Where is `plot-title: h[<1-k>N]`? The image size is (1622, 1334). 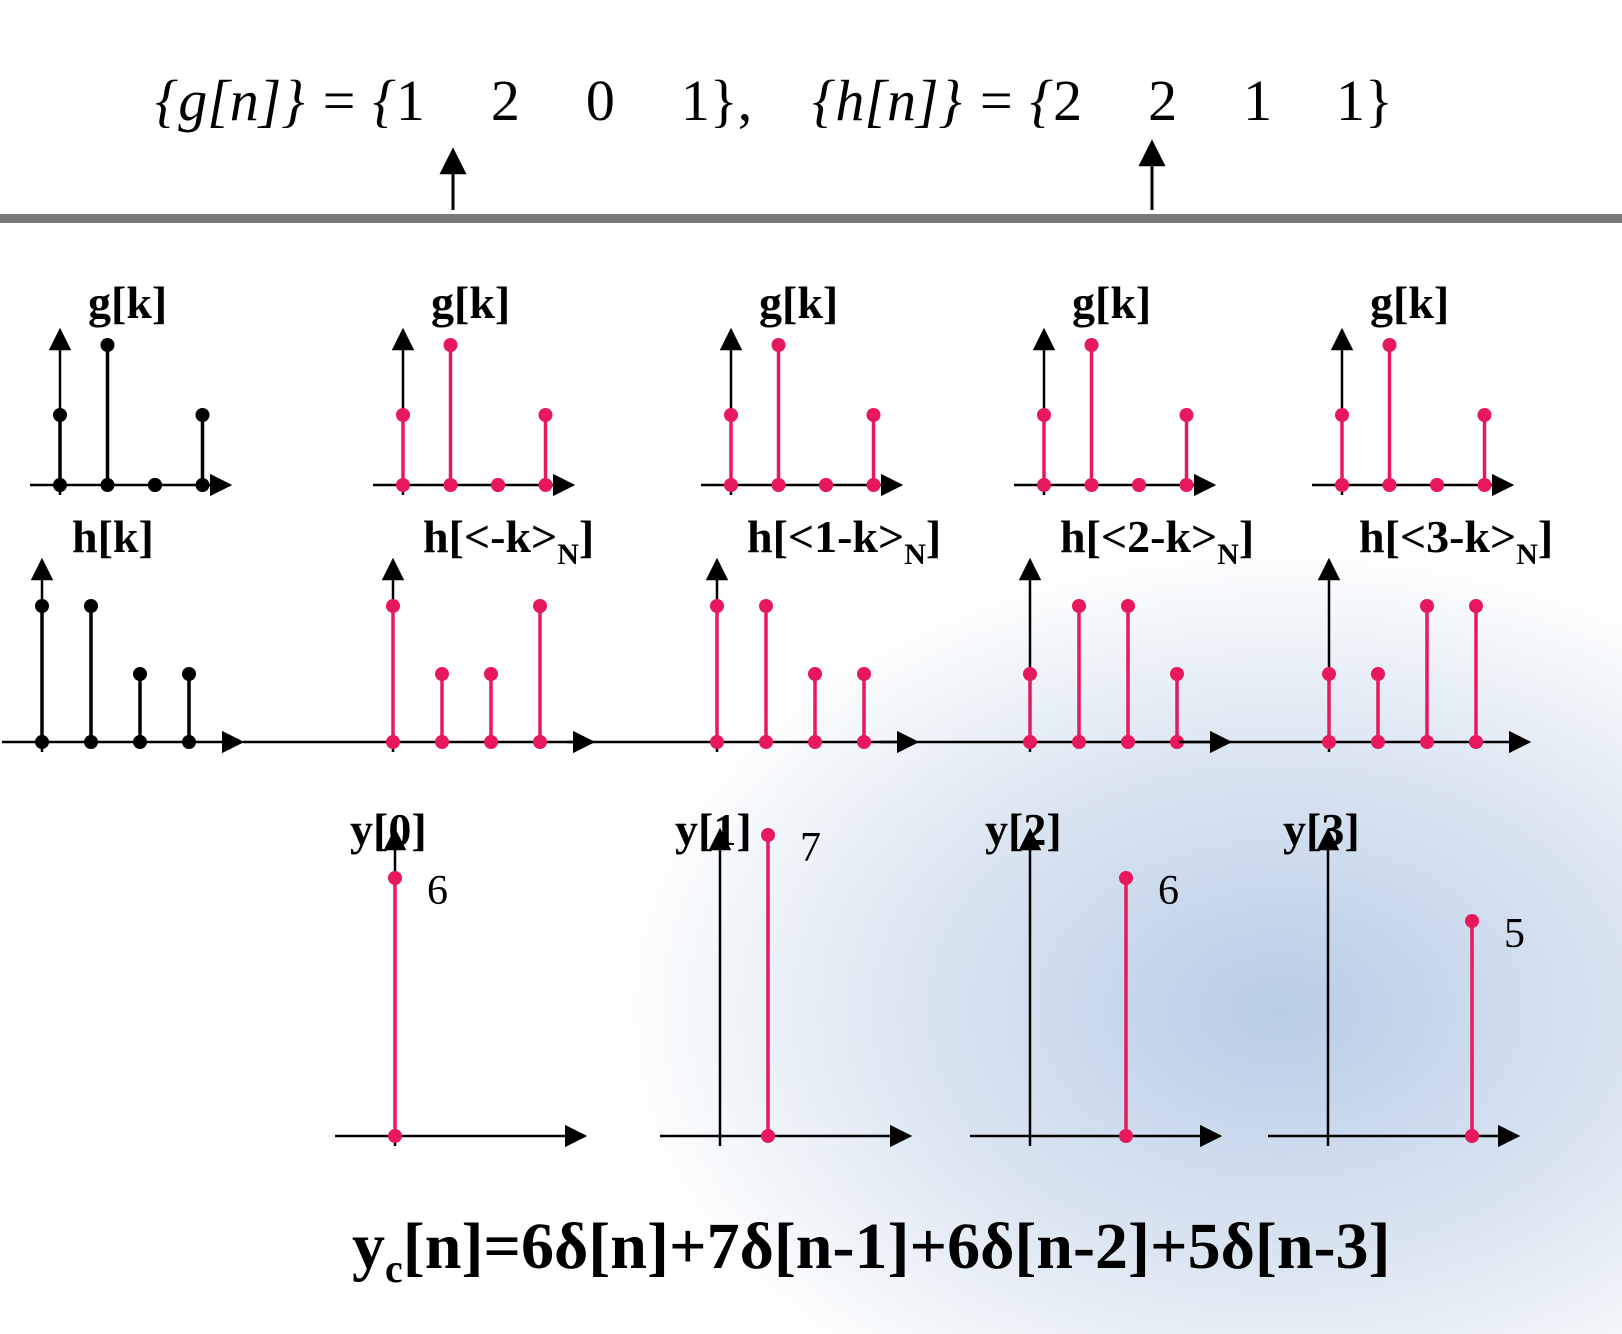 plot-title: h[<1-k>N] is located at coordinates (844, 541).